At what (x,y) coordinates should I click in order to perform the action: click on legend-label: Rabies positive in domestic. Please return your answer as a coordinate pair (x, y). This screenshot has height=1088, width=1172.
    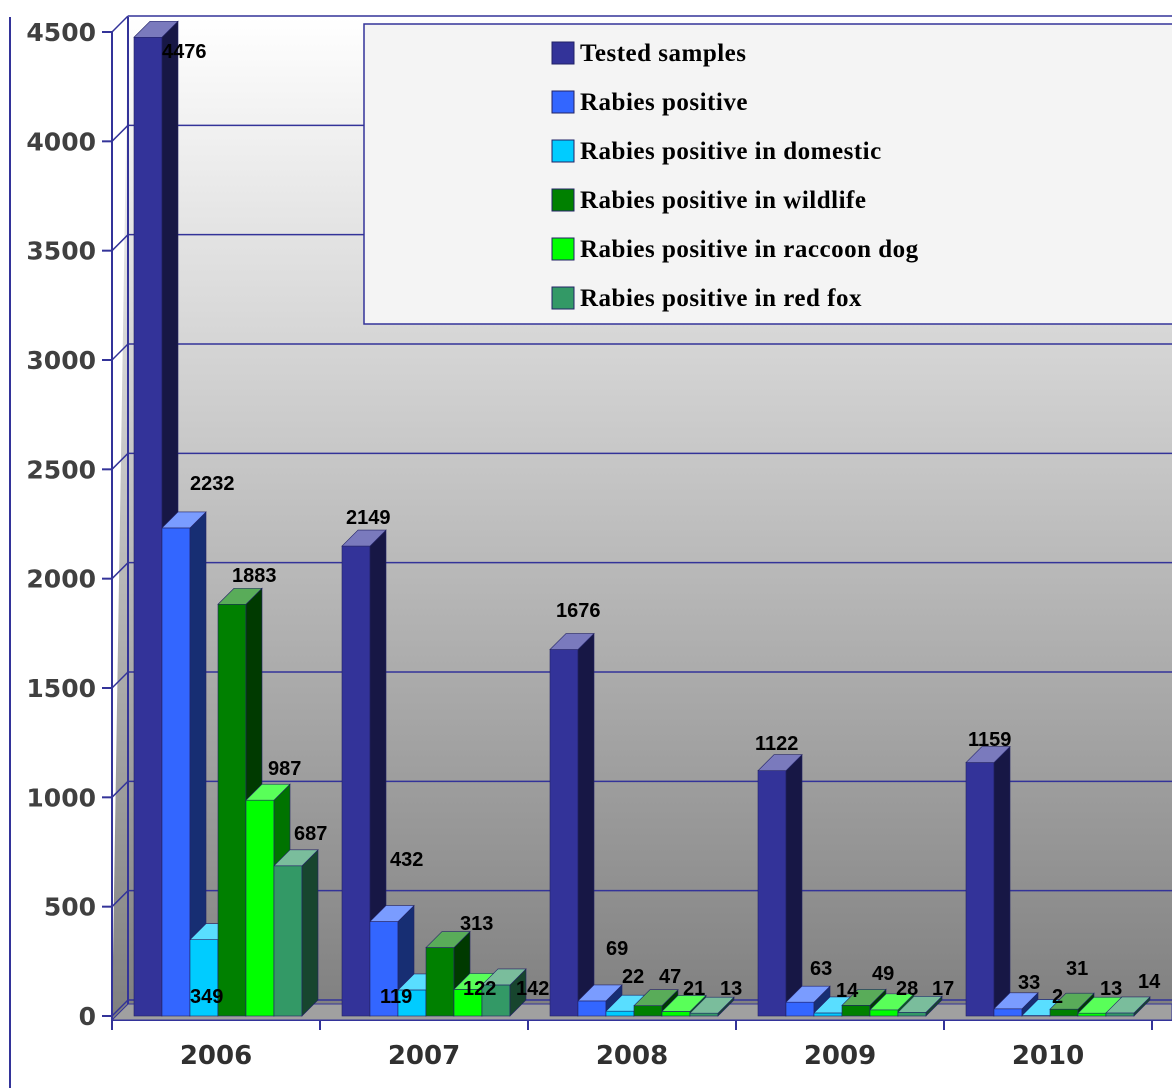
    Looking at the image, I should click on (731, 151).